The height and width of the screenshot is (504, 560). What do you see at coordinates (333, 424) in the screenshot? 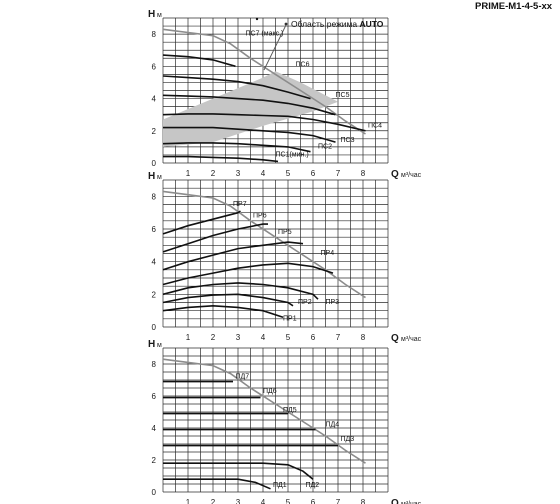
I see `series-label-pd-4: ПД4` at bounding box center [333, 424].